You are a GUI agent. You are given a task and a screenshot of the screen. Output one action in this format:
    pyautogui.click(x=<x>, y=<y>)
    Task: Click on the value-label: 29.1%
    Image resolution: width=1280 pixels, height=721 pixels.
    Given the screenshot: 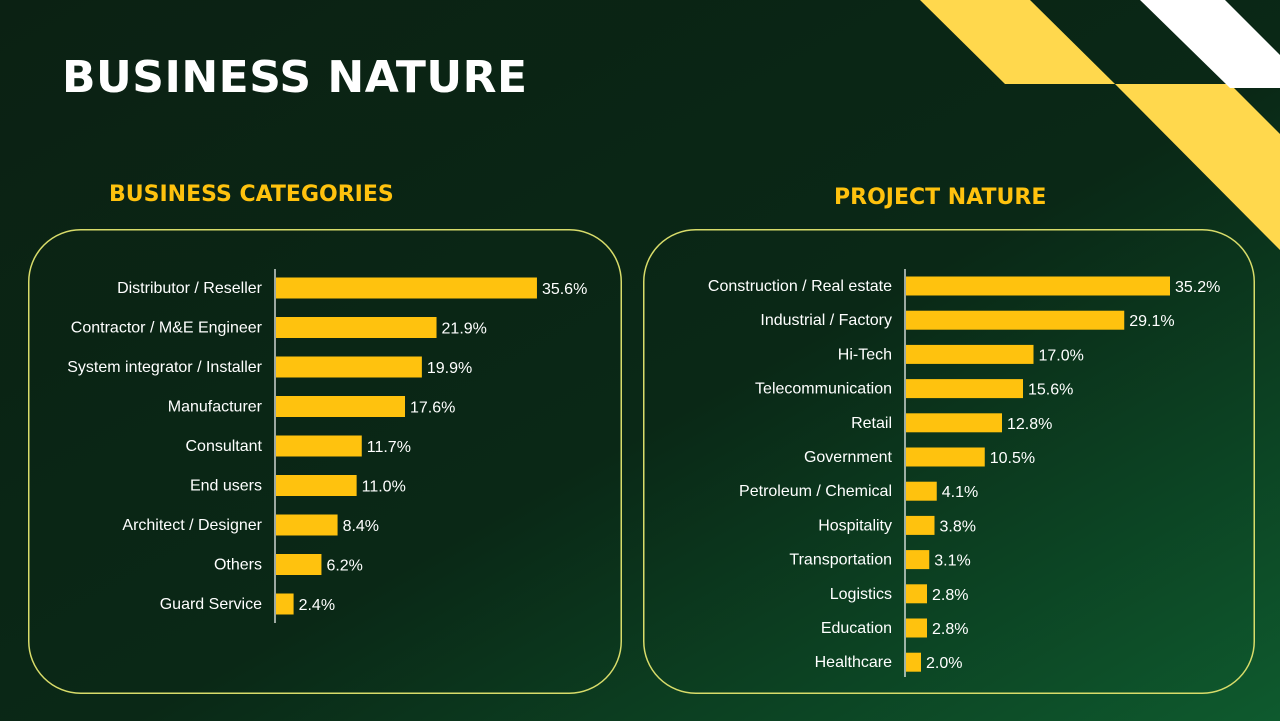 What is the action you would take?
    pyautogui.click(x=1151, y=321)
    